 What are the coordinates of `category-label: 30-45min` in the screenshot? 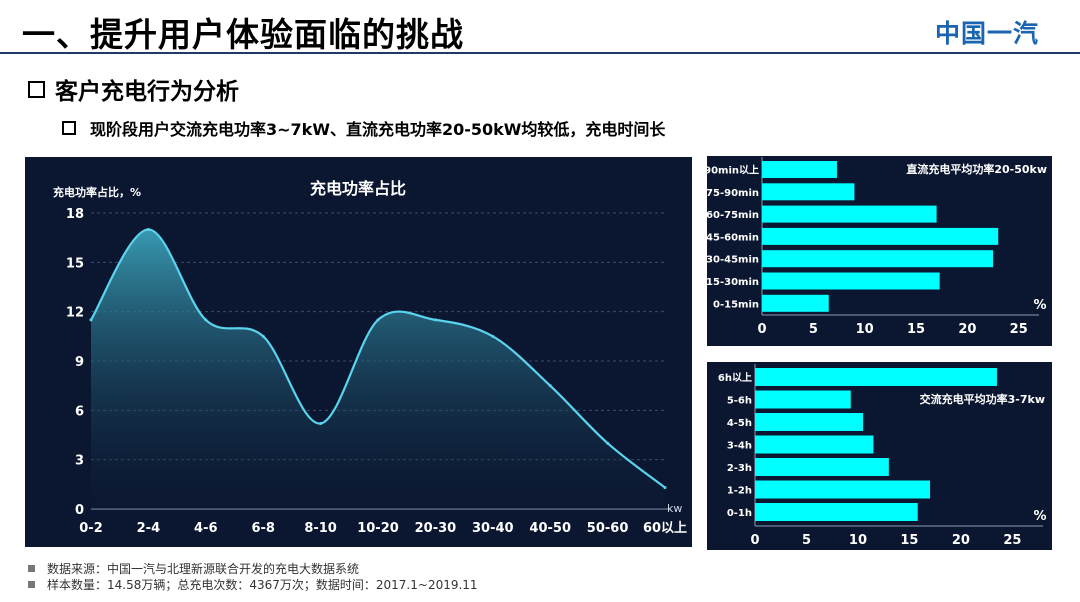 It's located at (733, 260).